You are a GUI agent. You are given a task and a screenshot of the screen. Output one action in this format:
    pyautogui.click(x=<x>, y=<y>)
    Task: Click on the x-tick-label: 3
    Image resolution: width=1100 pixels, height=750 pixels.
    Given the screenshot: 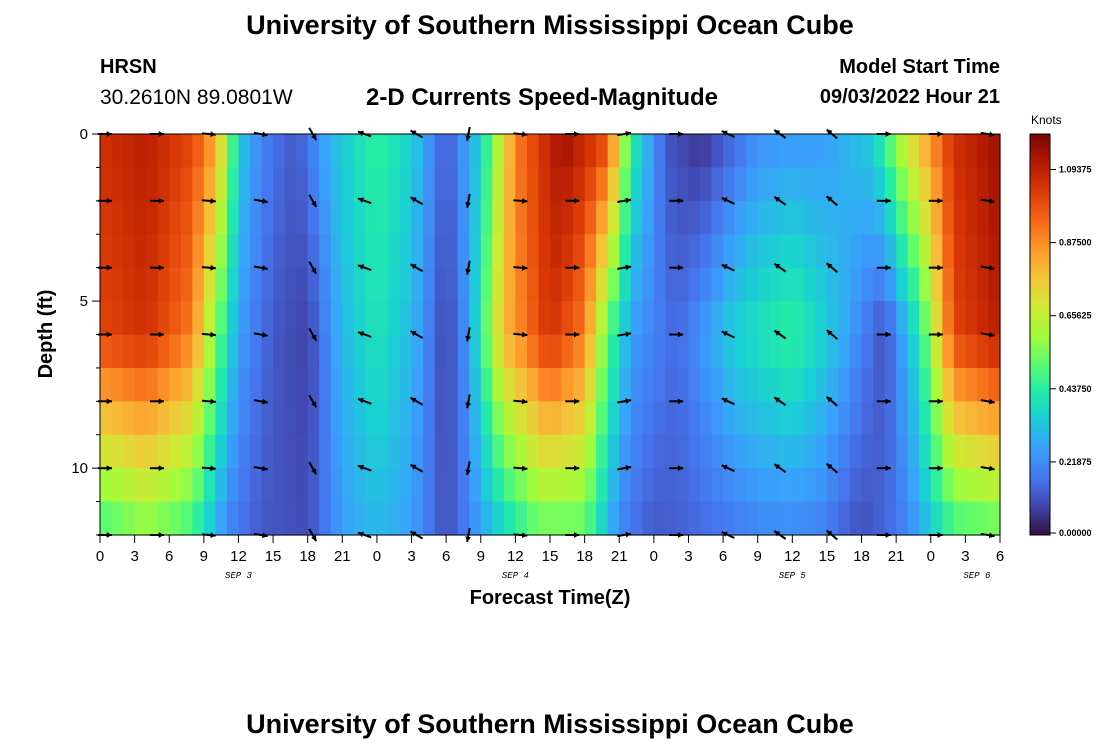 What is the action you would take?
    pyautogui.click(x=411, y=556)
    